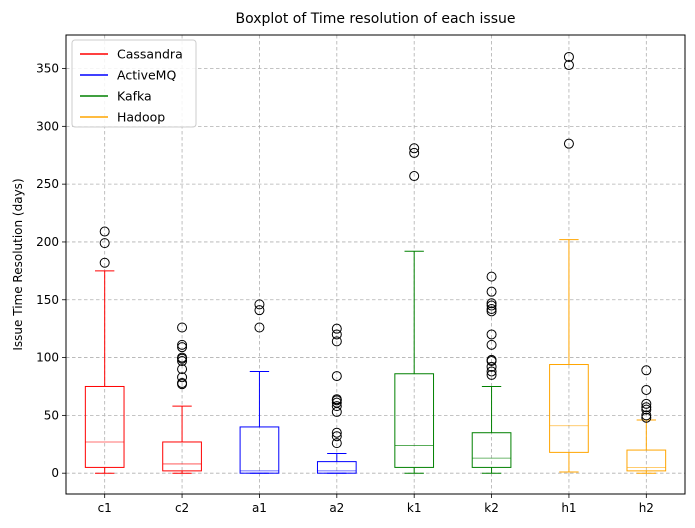 Image resolution: width=695 pixels, height=528 pixels. I want to click on y-tick-label: 300, so click(47, 126).